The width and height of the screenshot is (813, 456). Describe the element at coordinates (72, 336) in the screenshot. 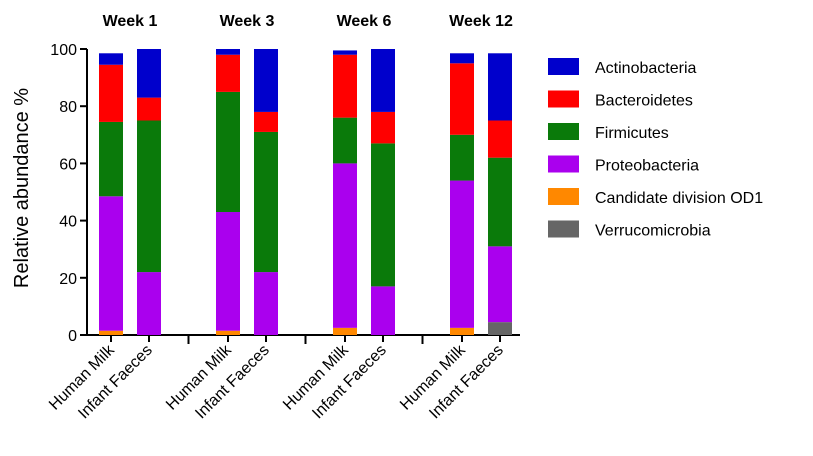

I see `y-tick-label: 0` at that location.